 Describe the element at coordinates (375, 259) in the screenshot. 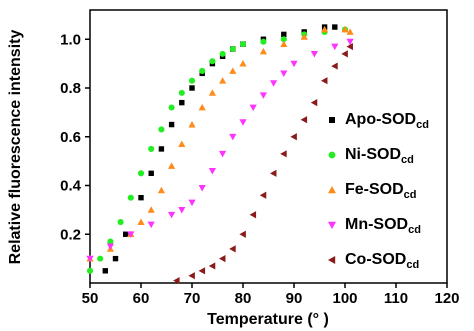

I see `legend-name: Co-SOD` at that location.